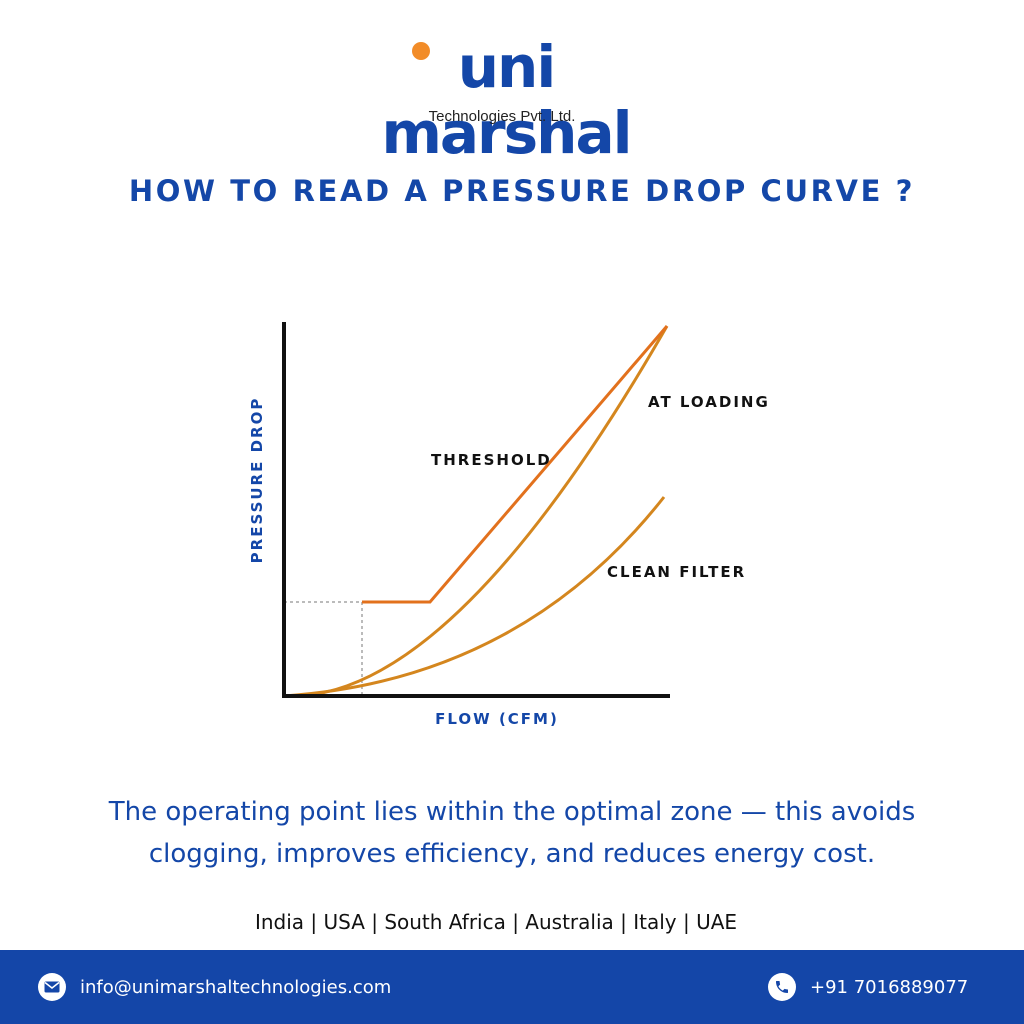  What do you see at coordinates (52, 987) in the screenshot?
I see `mail-icon` at bounding box center [52, 987].